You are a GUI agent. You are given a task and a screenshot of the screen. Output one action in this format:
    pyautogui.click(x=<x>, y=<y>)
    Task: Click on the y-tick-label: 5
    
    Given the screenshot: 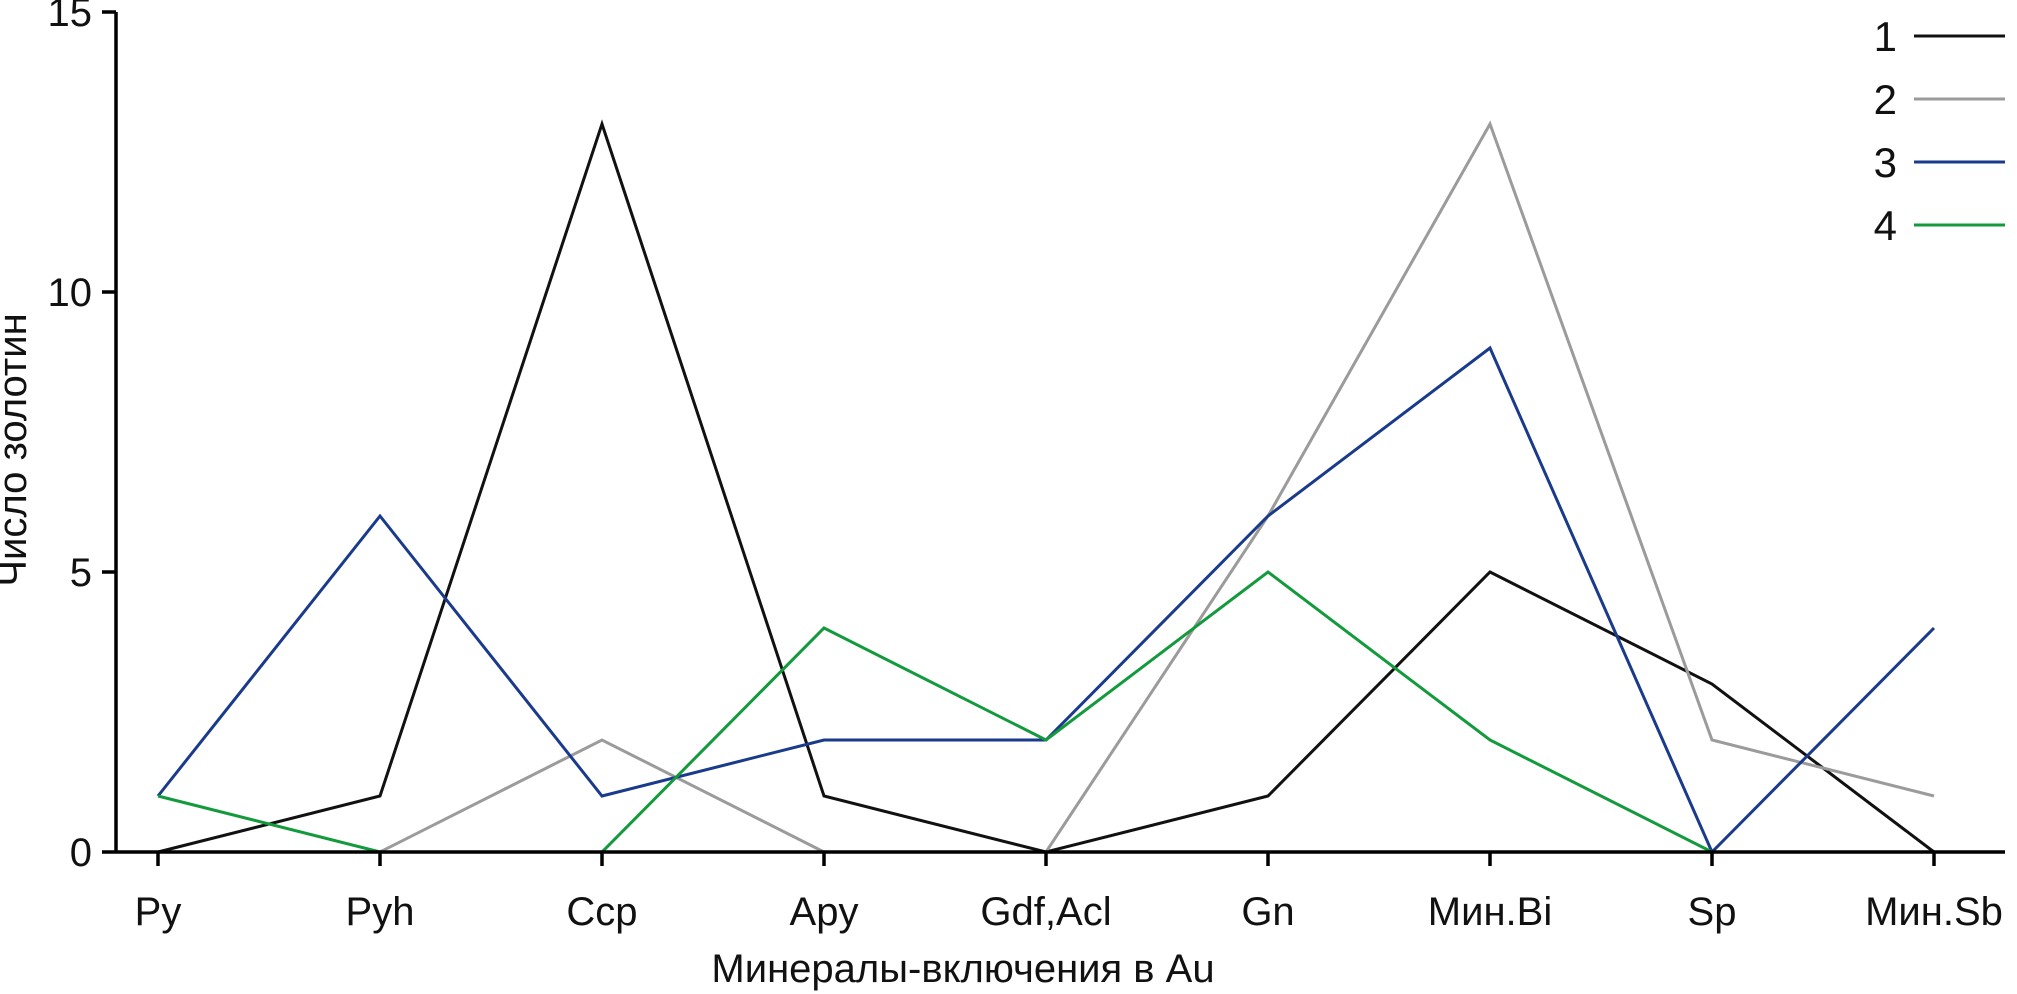 What is the action you would take?
    pyautogui.click(x=81, y=573)
    